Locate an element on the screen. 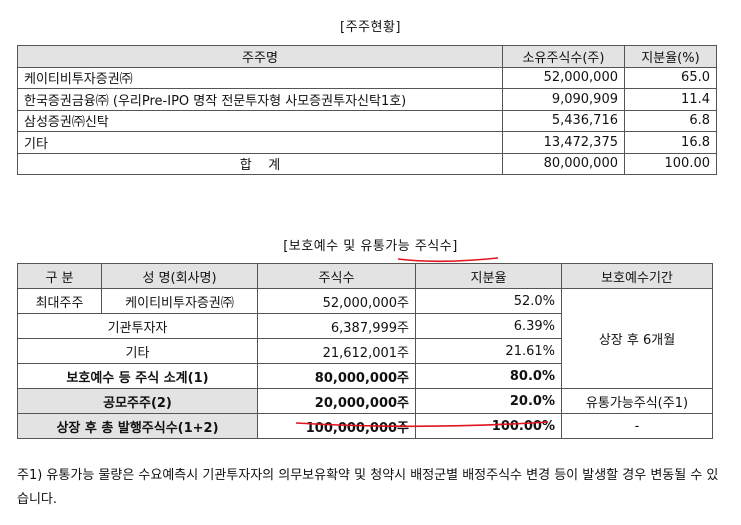 This screenshot has height=525, width=741. ratio-cell: 6.39% is located at coordinates (488, 326).